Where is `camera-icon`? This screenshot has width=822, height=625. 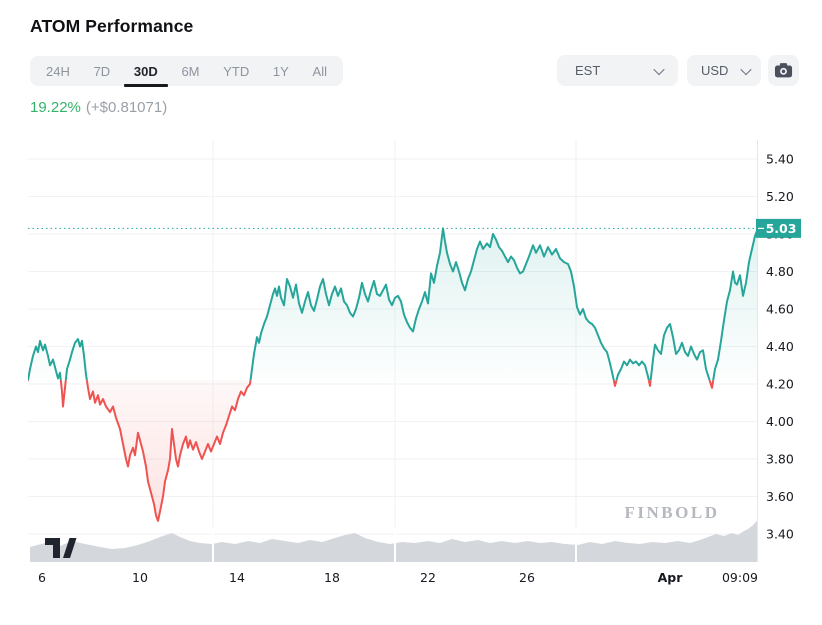 camera-icon is located at coordinates (783, 70).